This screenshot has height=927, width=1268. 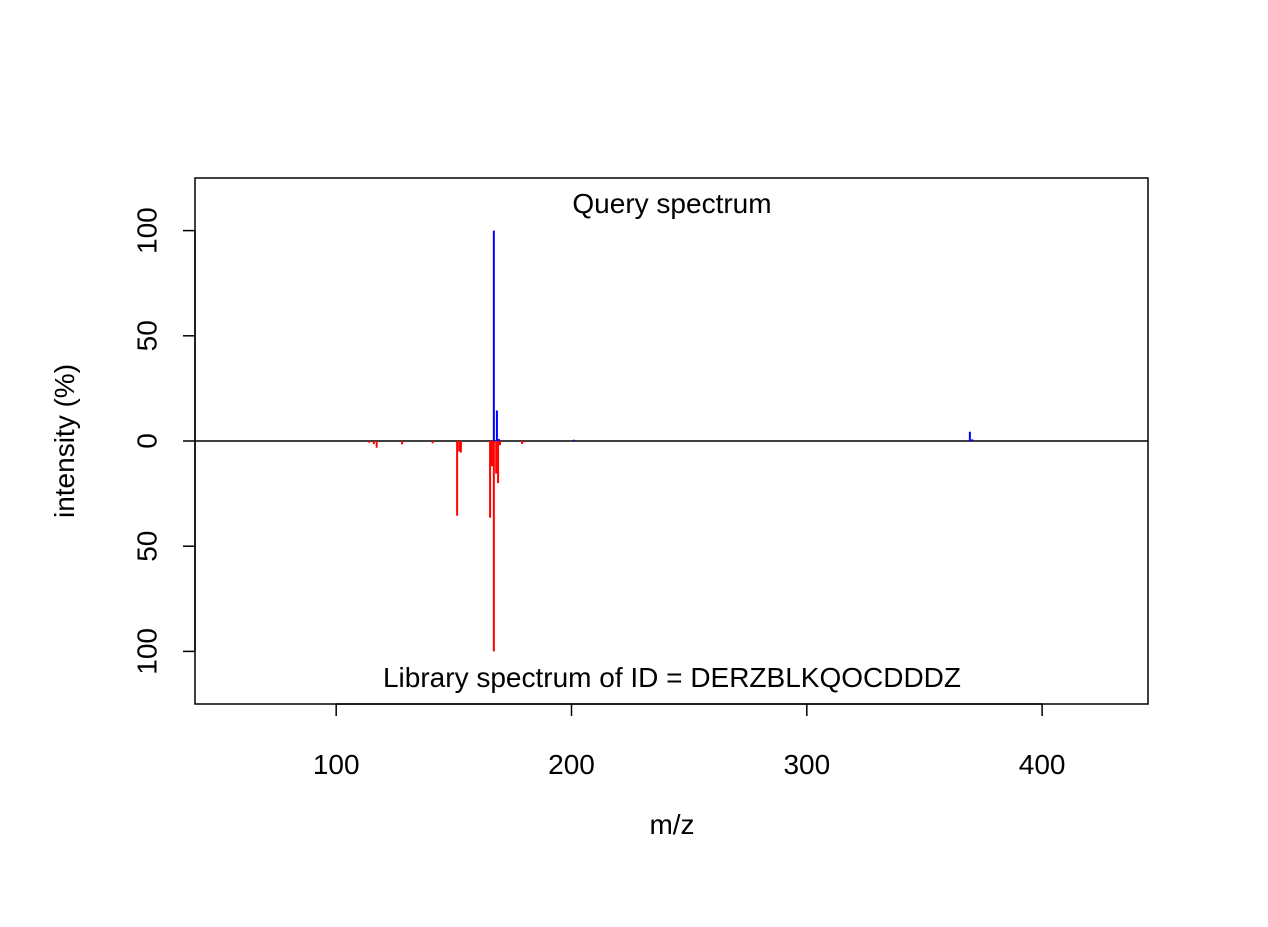 I want to click on x-tick-label: 400, so click(x=1042, y=764).